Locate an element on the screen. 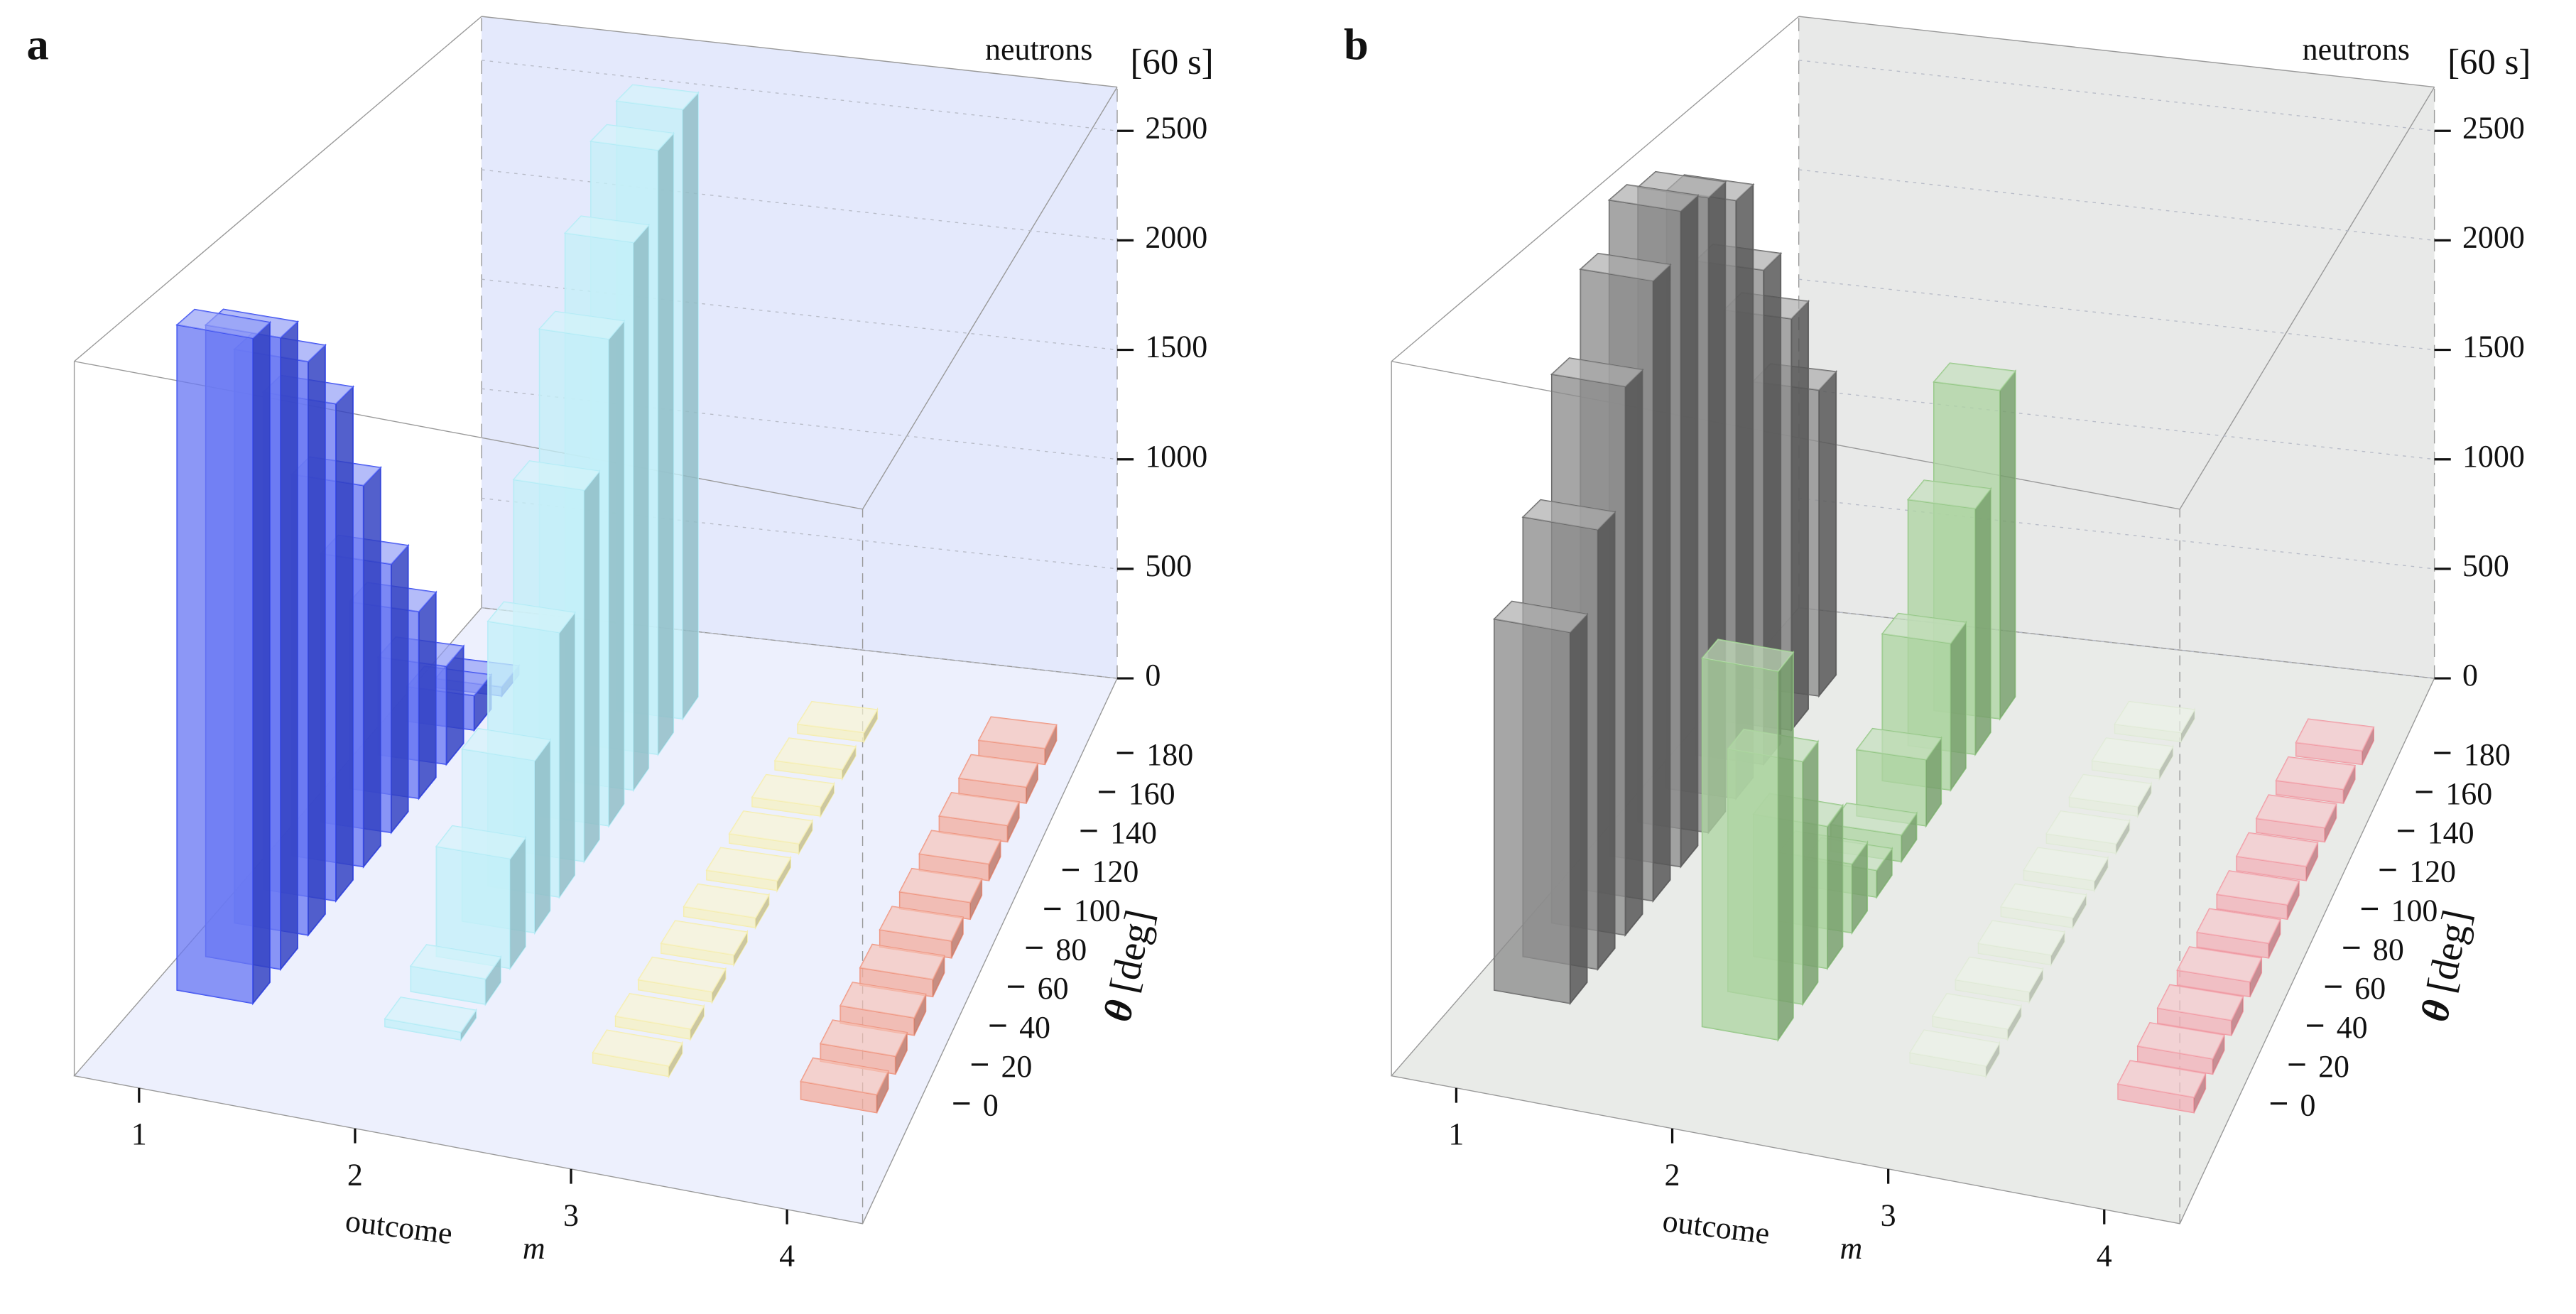  z-tick-label: 500 is located at coordinates (2486, 565).